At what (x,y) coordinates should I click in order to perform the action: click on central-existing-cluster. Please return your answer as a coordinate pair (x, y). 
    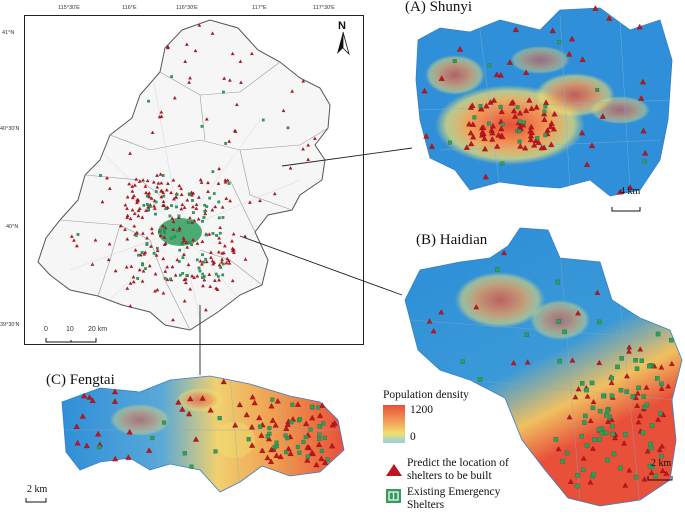
    Looking at the image, I should click on (180, 232).